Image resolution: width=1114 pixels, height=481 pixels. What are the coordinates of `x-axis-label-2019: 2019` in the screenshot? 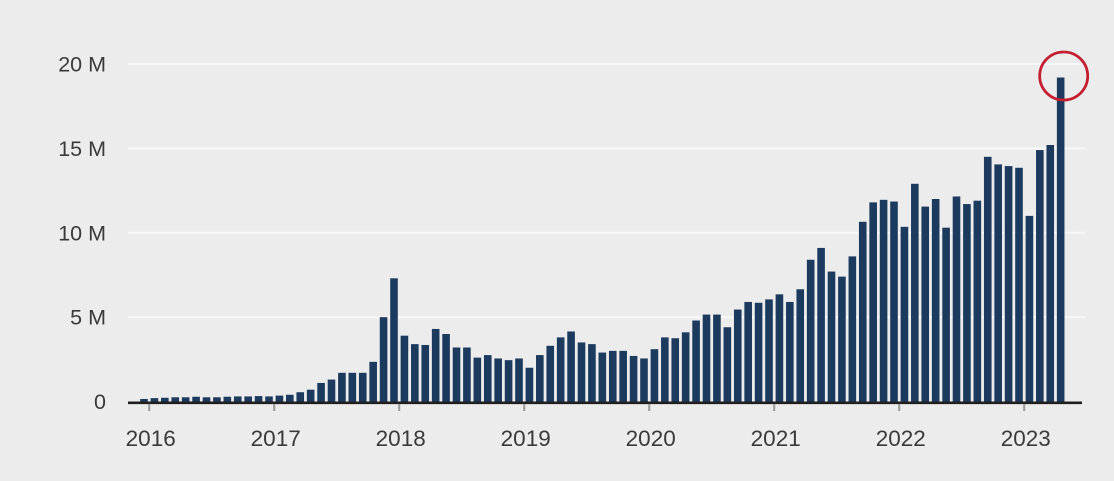 It's located at (526, 438).